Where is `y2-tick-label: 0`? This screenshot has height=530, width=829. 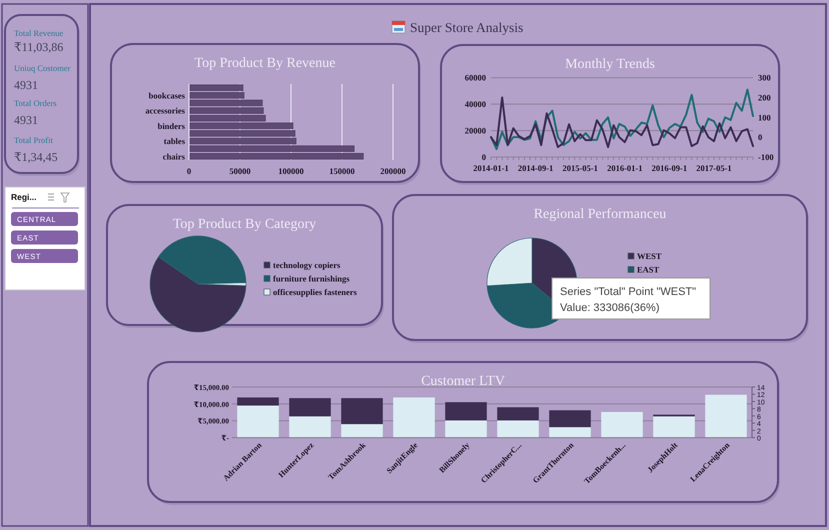 y2-tick-label: 0 is located at coordinates (760, 137).